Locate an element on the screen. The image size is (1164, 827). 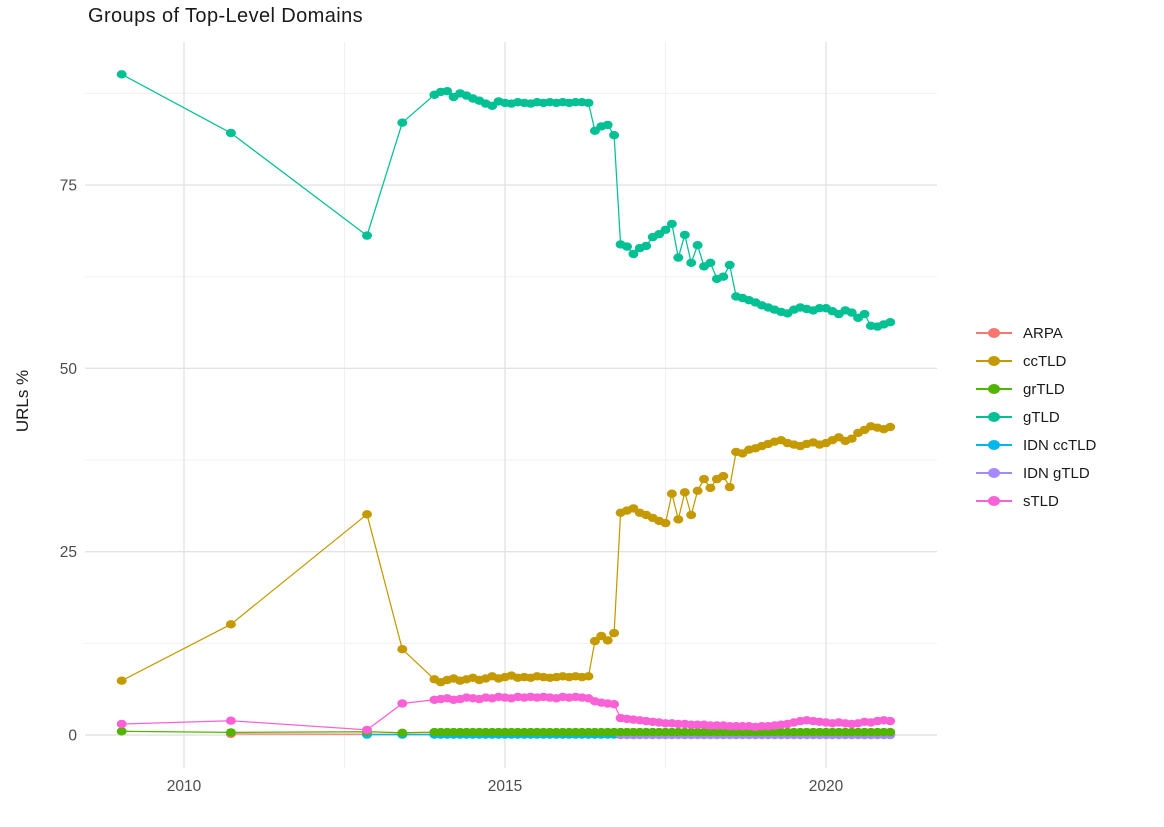
legend-item-grtld: grTLD is located at coordinates (1036, 389).